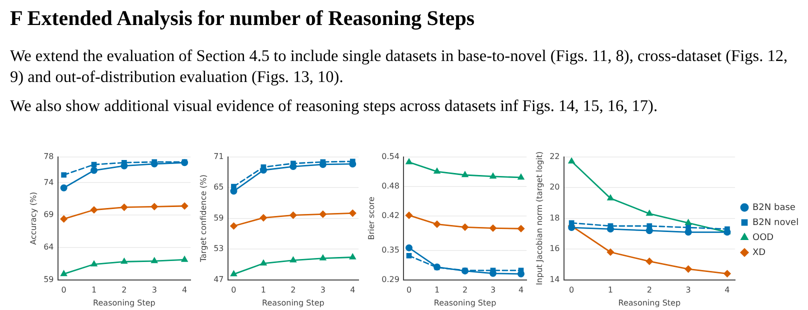 This screenshot has width=808, height=310. Describe the element at coordinates (33, 218) in the screenshot. I see `y-axis-title: Accuracy (%)` at that location.